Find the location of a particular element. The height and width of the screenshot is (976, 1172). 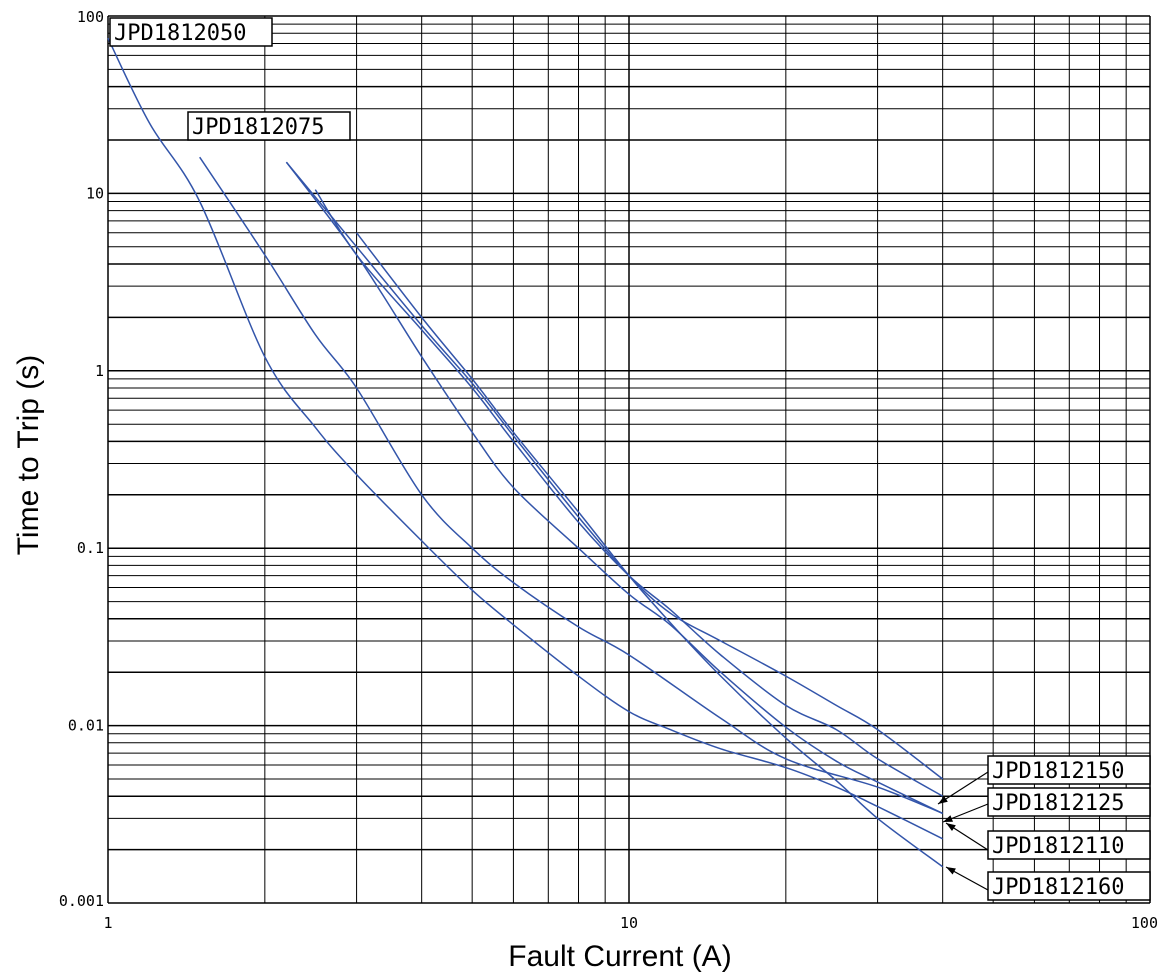

x-tick-label: 10 is located at coordinates (629, 923).